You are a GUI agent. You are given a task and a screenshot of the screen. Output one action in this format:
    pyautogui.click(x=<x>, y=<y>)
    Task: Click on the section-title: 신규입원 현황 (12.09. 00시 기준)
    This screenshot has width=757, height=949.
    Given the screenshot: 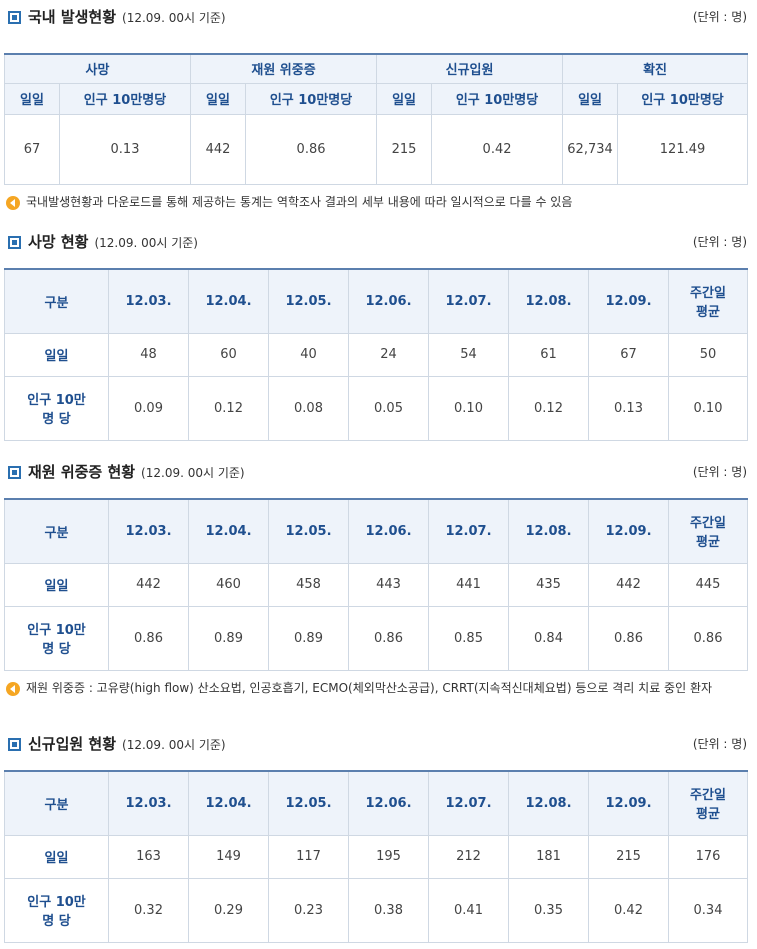 What is the action you would take?
    pyautogui.click(x=127, y=744)
    